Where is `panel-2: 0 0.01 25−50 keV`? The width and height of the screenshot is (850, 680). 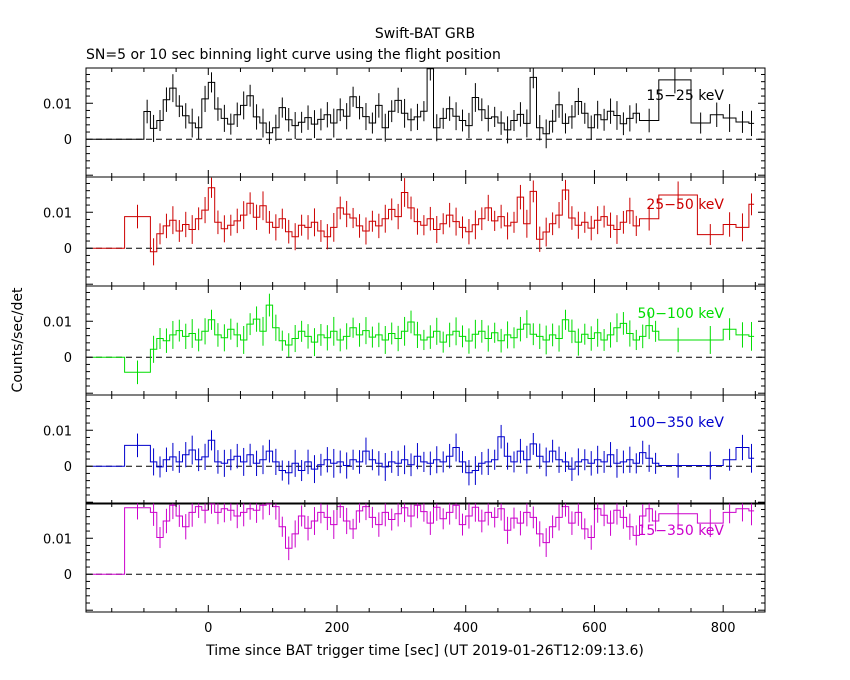
panel-2: 0 0.01 25−50 keV is located at coordinates (404, 231).